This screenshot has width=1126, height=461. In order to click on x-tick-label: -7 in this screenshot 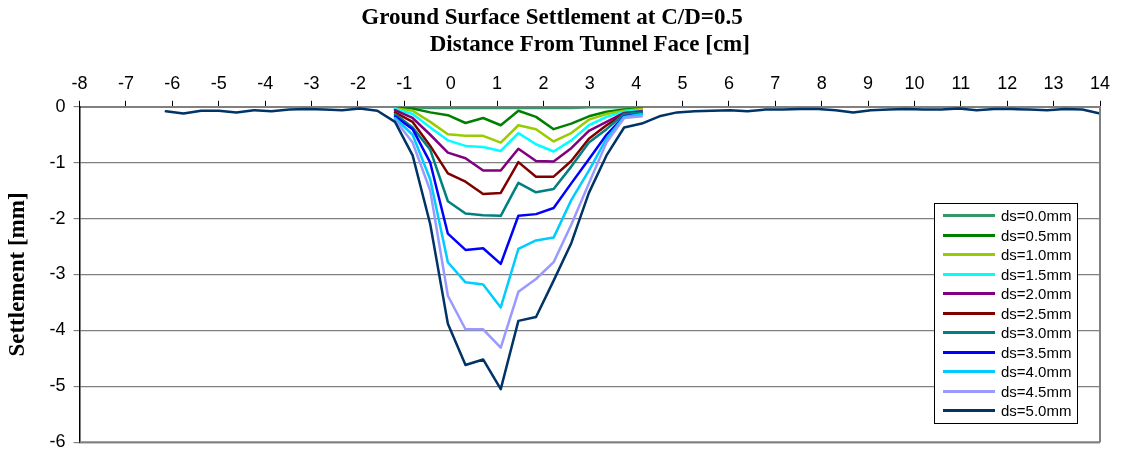, I will do `click(125, 82)`.